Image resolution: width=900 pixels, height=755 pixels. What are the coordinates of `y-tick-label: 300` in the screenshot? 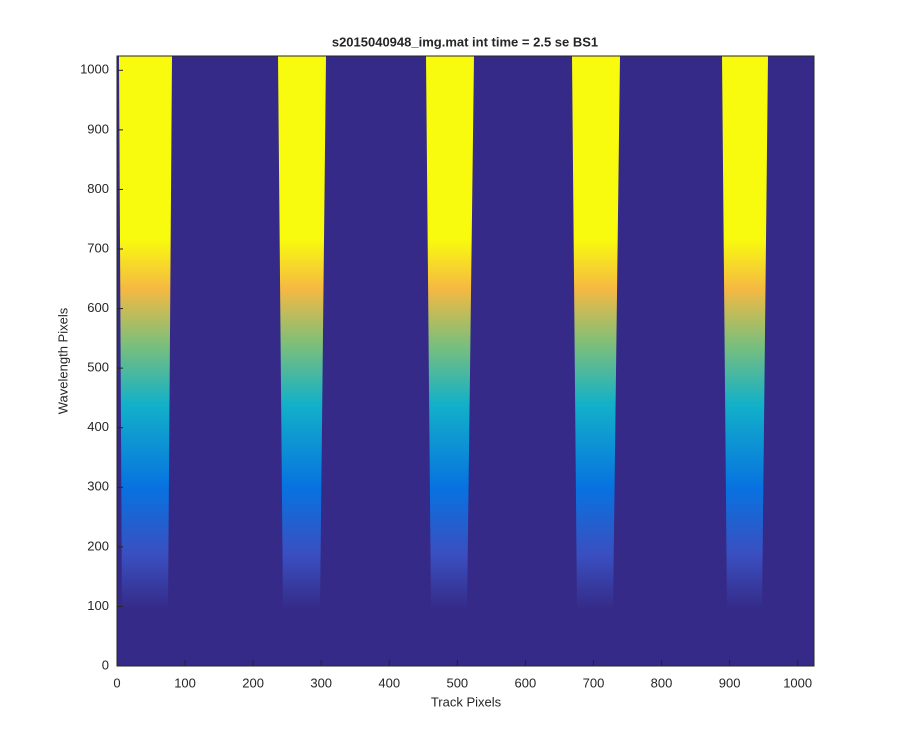 It's located at (98, 486).